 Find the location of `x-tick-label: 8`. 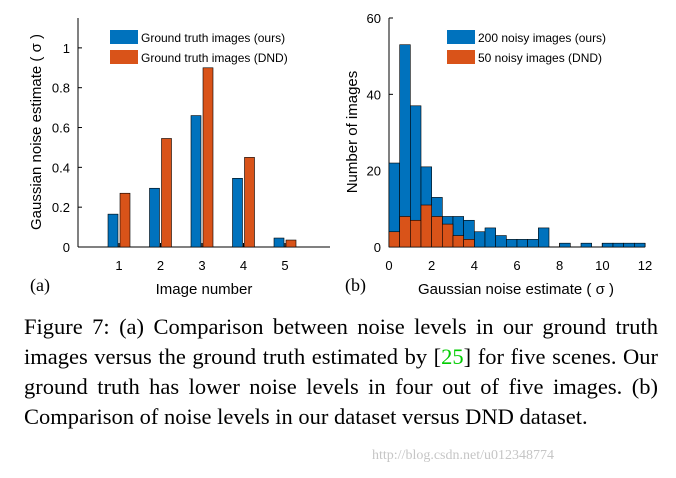

x-tick-label: 8 is located at coordinates (559, 265).